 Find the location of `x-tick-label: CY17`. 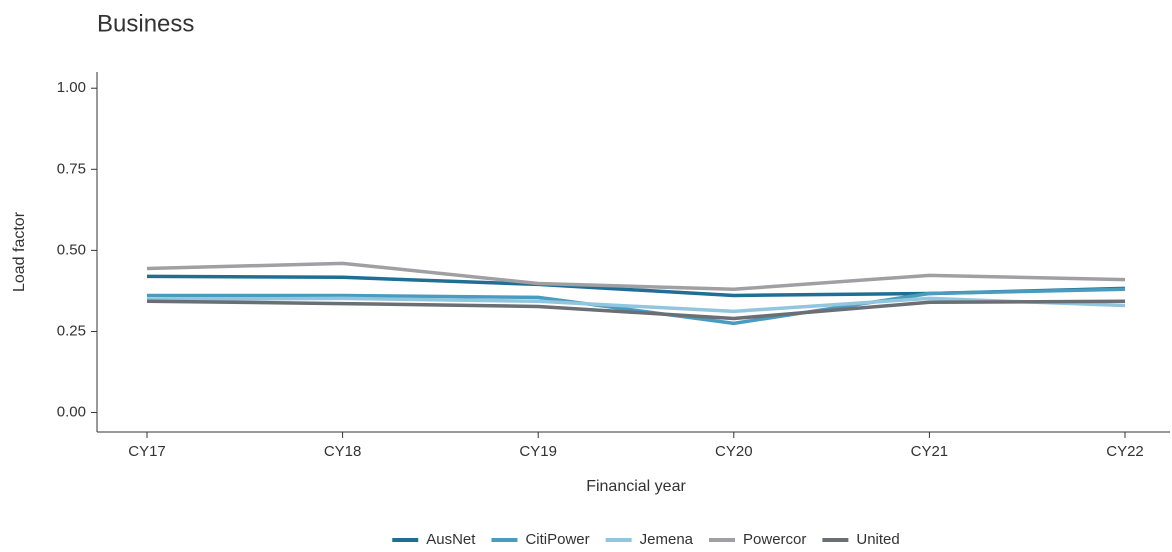

x-tick-label: CY17 is located at coordinates (147, 451).